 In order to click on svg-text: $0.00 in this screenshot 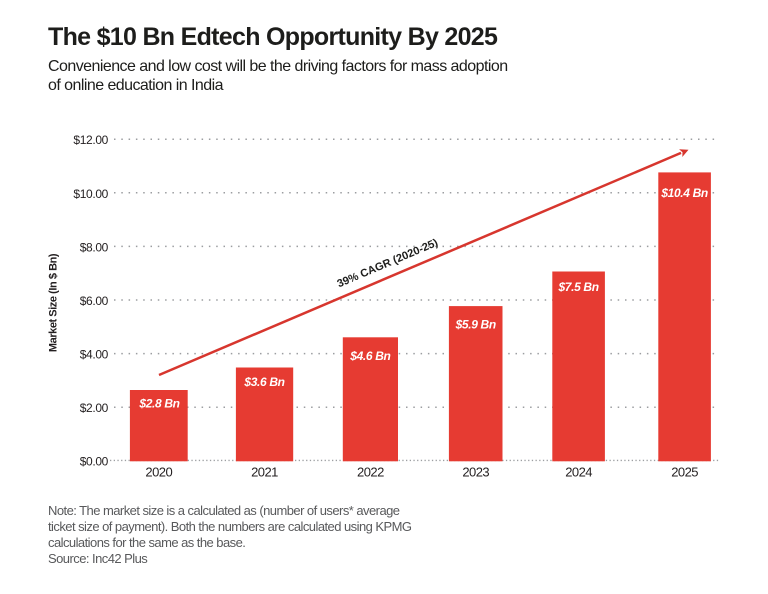, I will do `click(94, 461)`.